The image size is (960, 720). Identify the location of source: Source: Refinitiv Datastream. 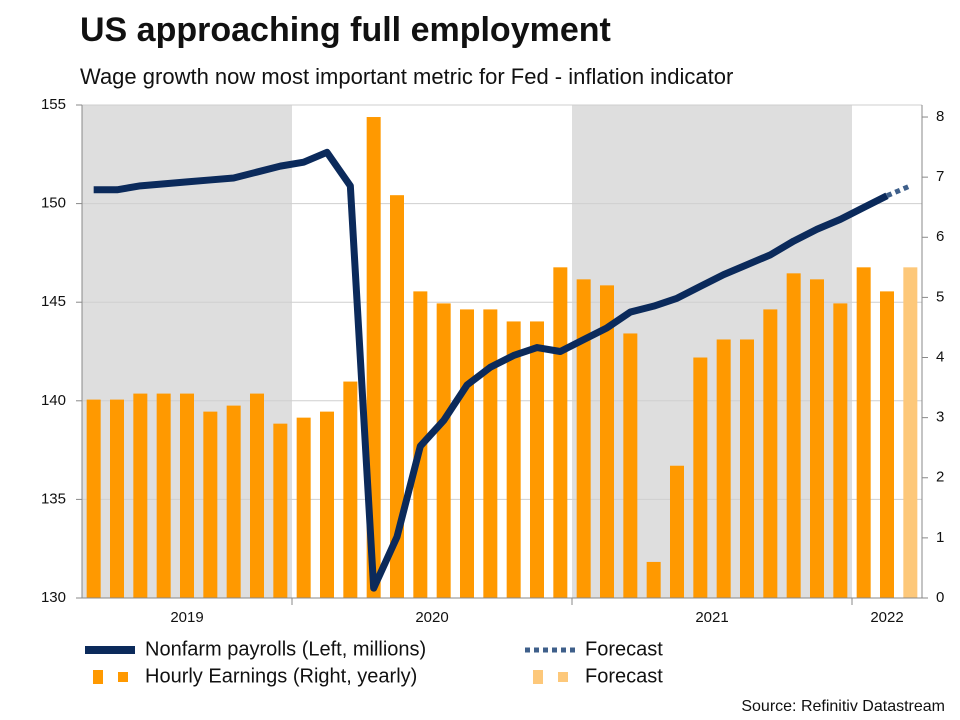
(843, 706).